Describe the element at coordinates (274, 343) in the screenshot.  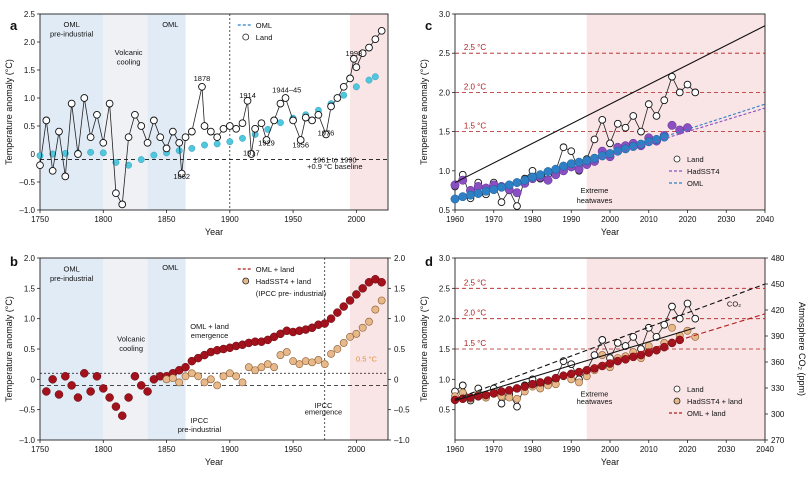
I see `series-hadsst4-land` at that location.